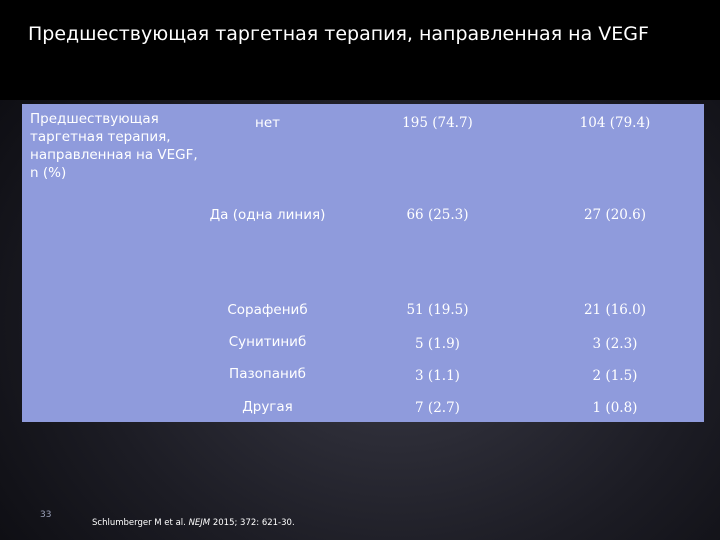 This screenshot has height=540, width=720. I want to click on table-cell-value: 66 (25.3), so click(437, 215).